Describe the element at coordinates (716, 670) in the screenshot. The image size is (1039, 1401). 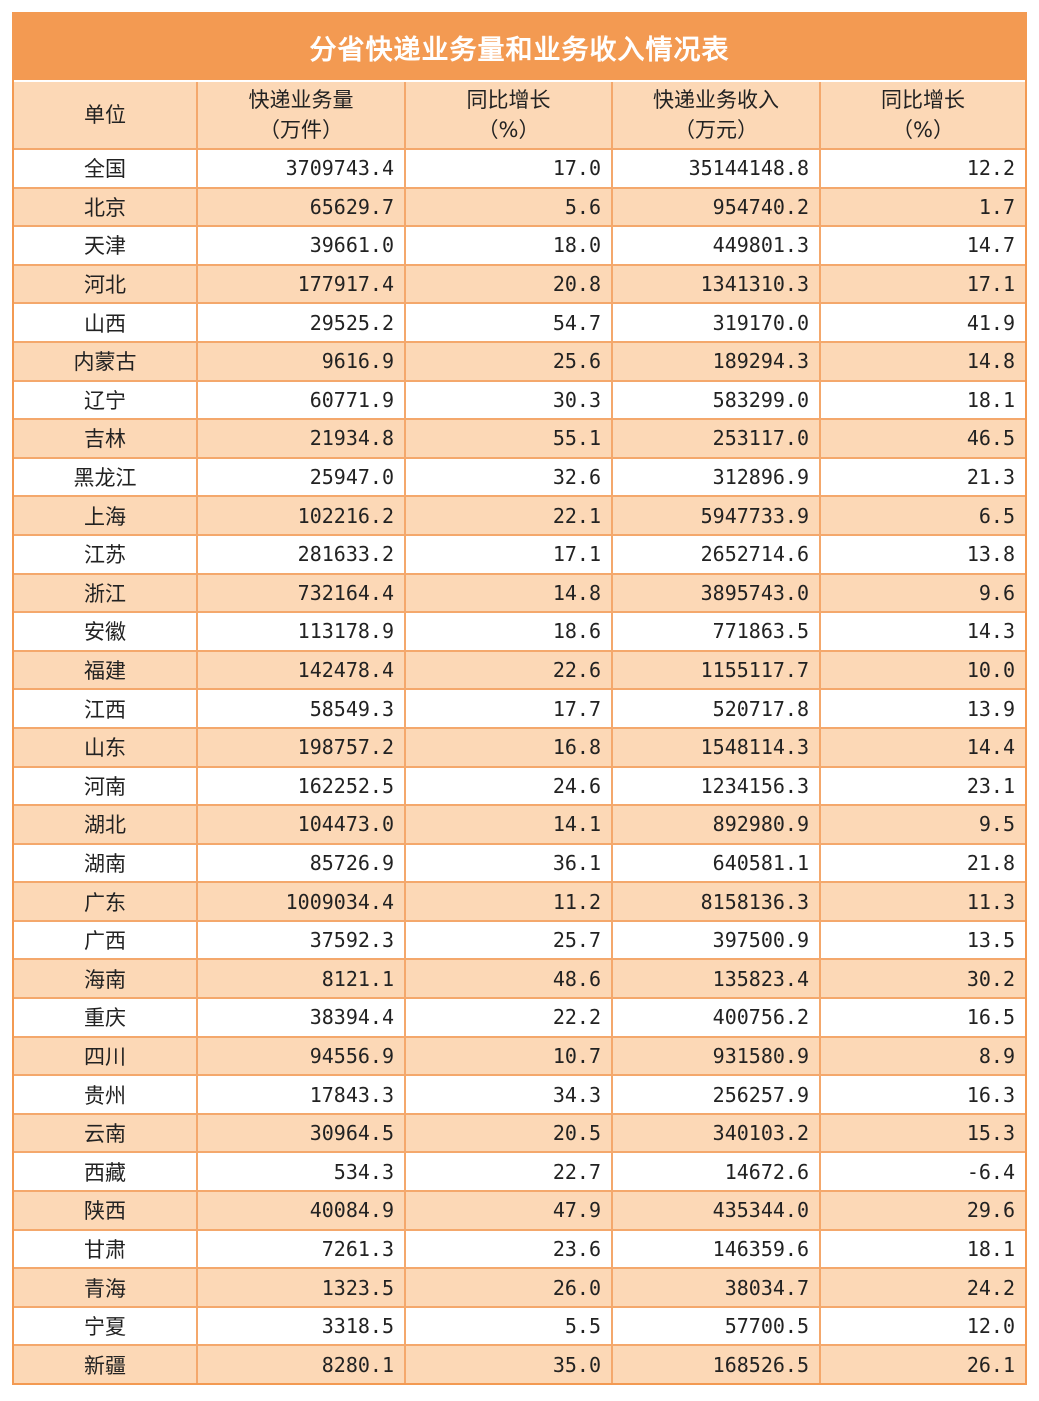
I see `revenue-cell: 1155117.7` at that location.